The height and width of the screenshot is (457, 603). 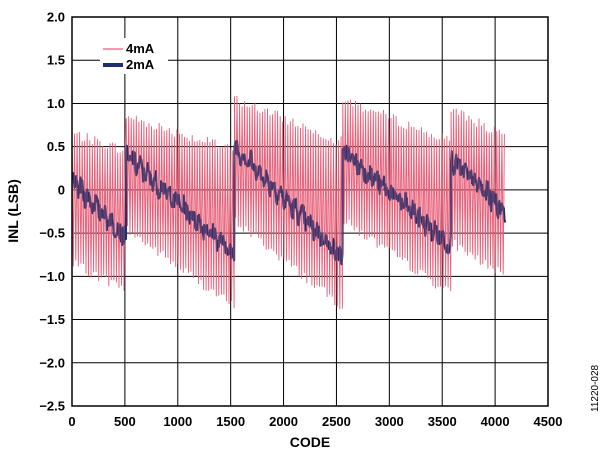 What do you see at coordinates (52, 319) in the screenshot?
I see `y-tick-label: −1.5` at bounding box center [52, 319].